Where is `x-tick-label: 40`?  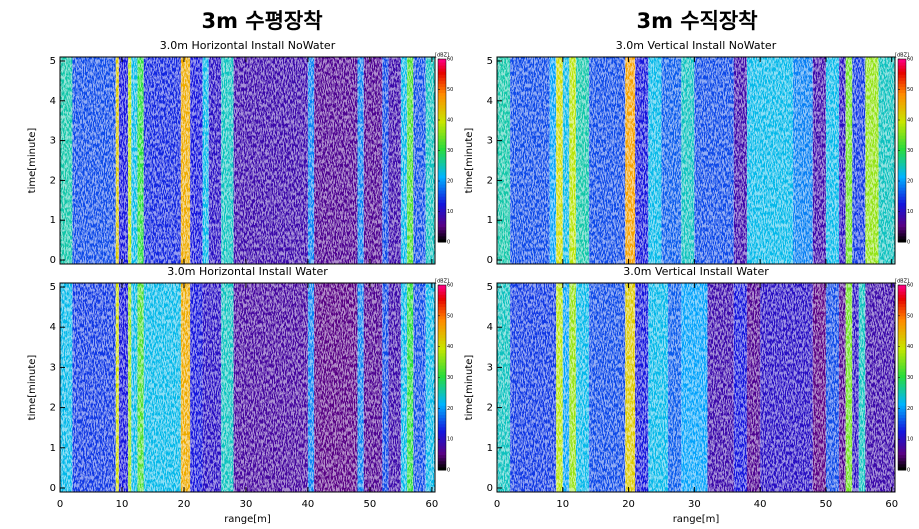 x-tick-label: 40 is located at coordinates (760, 504).